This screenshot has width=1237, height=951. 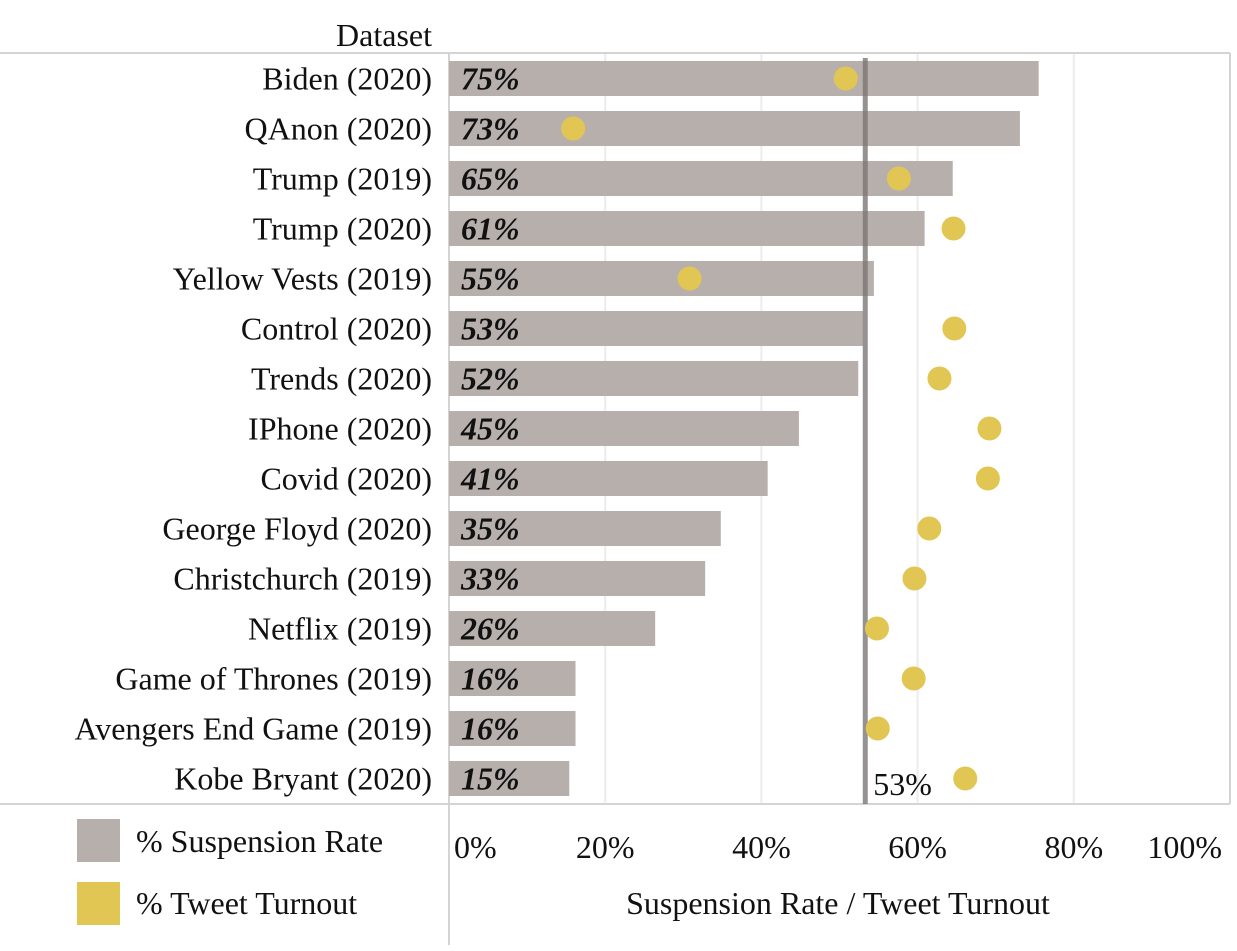 What do you see at coordinates (347, 79) in the screenshot?
I see `category-label-biden-2020: Biden (2020)` at bounding box center [347, 79].